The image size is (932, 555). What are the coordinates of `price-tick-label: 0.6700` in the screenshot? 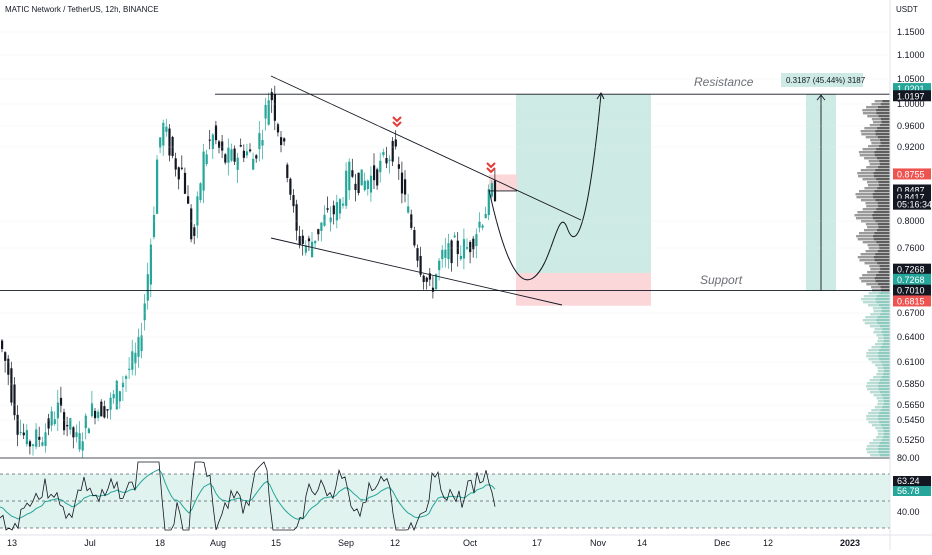 It's located at (911, 313).